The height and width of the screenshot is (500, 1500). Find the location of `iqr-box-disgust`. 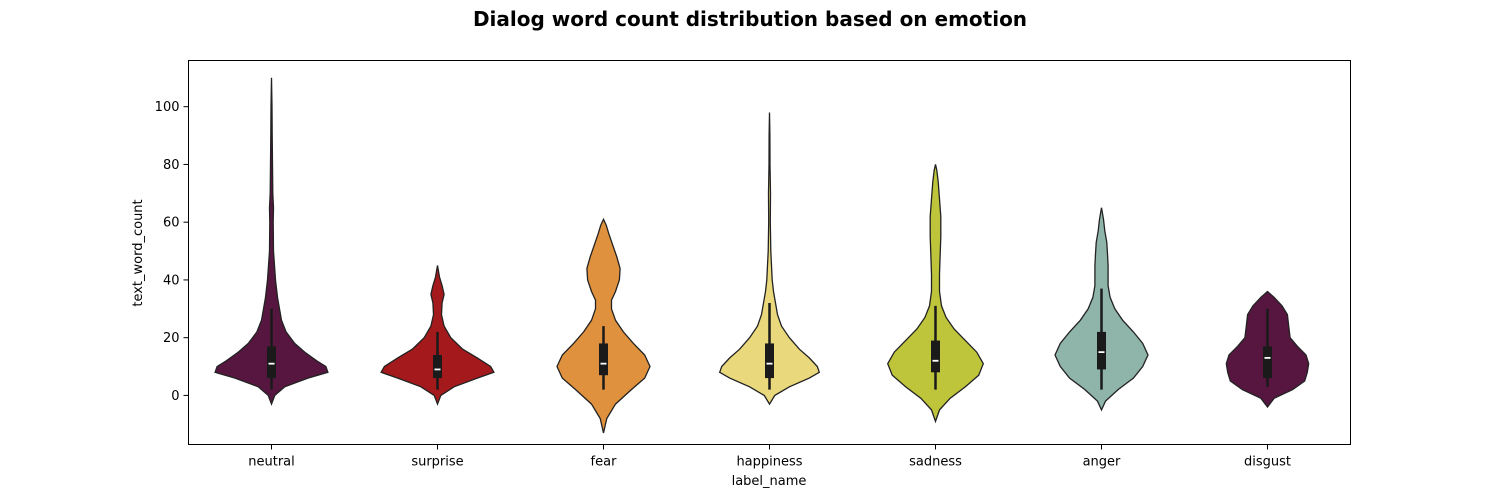

iqr-box-disgust is located at coordinates (1267, 362).